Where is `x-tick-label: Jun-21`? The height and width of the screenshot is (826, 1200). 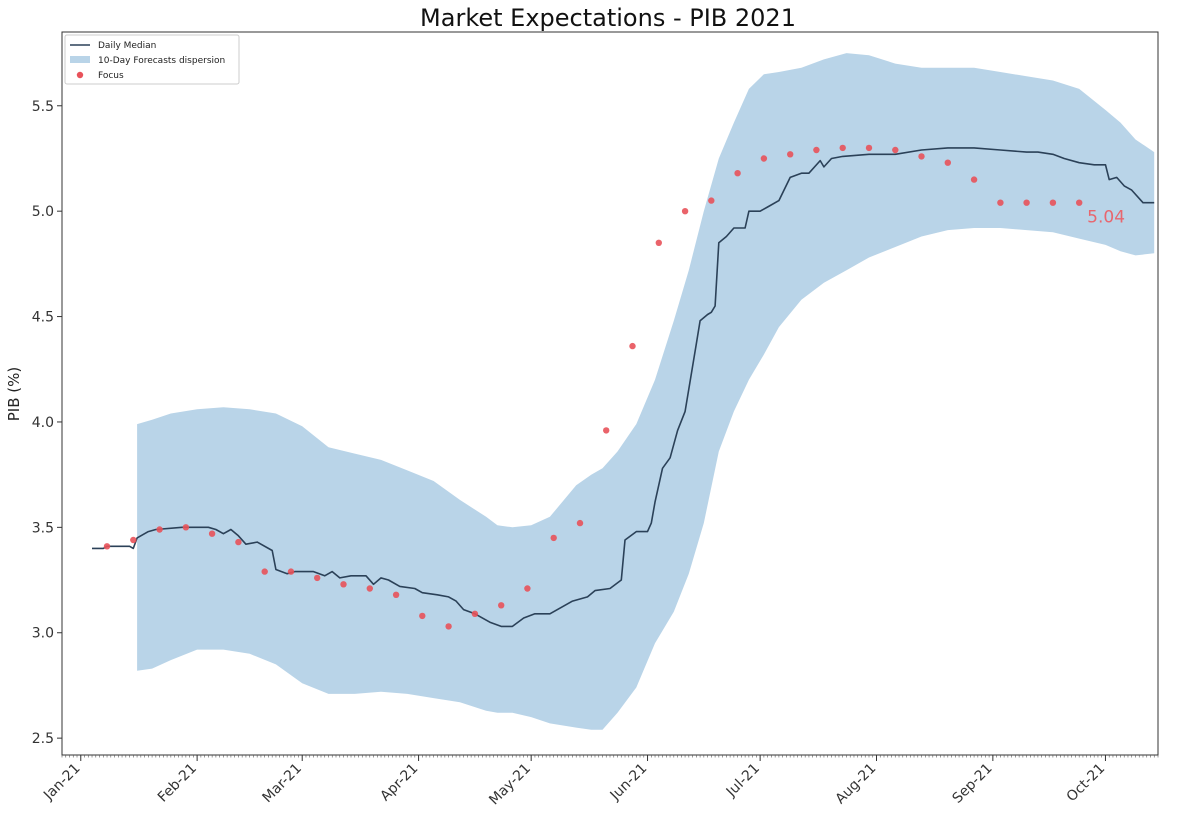 x-tick-label: Jun-21 is located at coordinates (629, 783).